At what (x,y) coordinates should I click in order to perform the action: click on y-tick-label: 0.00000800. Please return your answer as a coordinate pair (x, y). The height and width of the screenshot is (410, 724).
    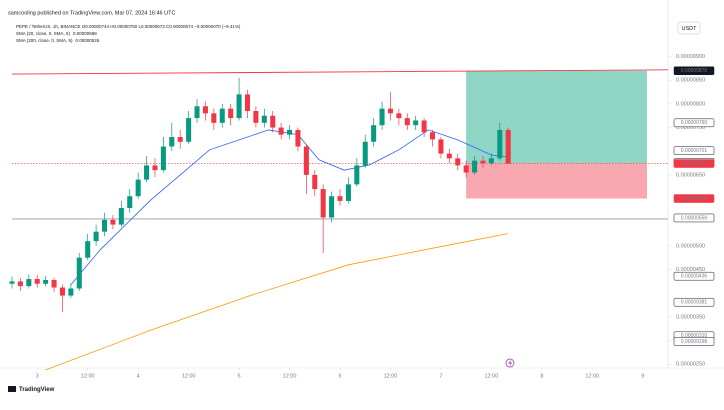
    Looking at the image, I should click on (690, 104).